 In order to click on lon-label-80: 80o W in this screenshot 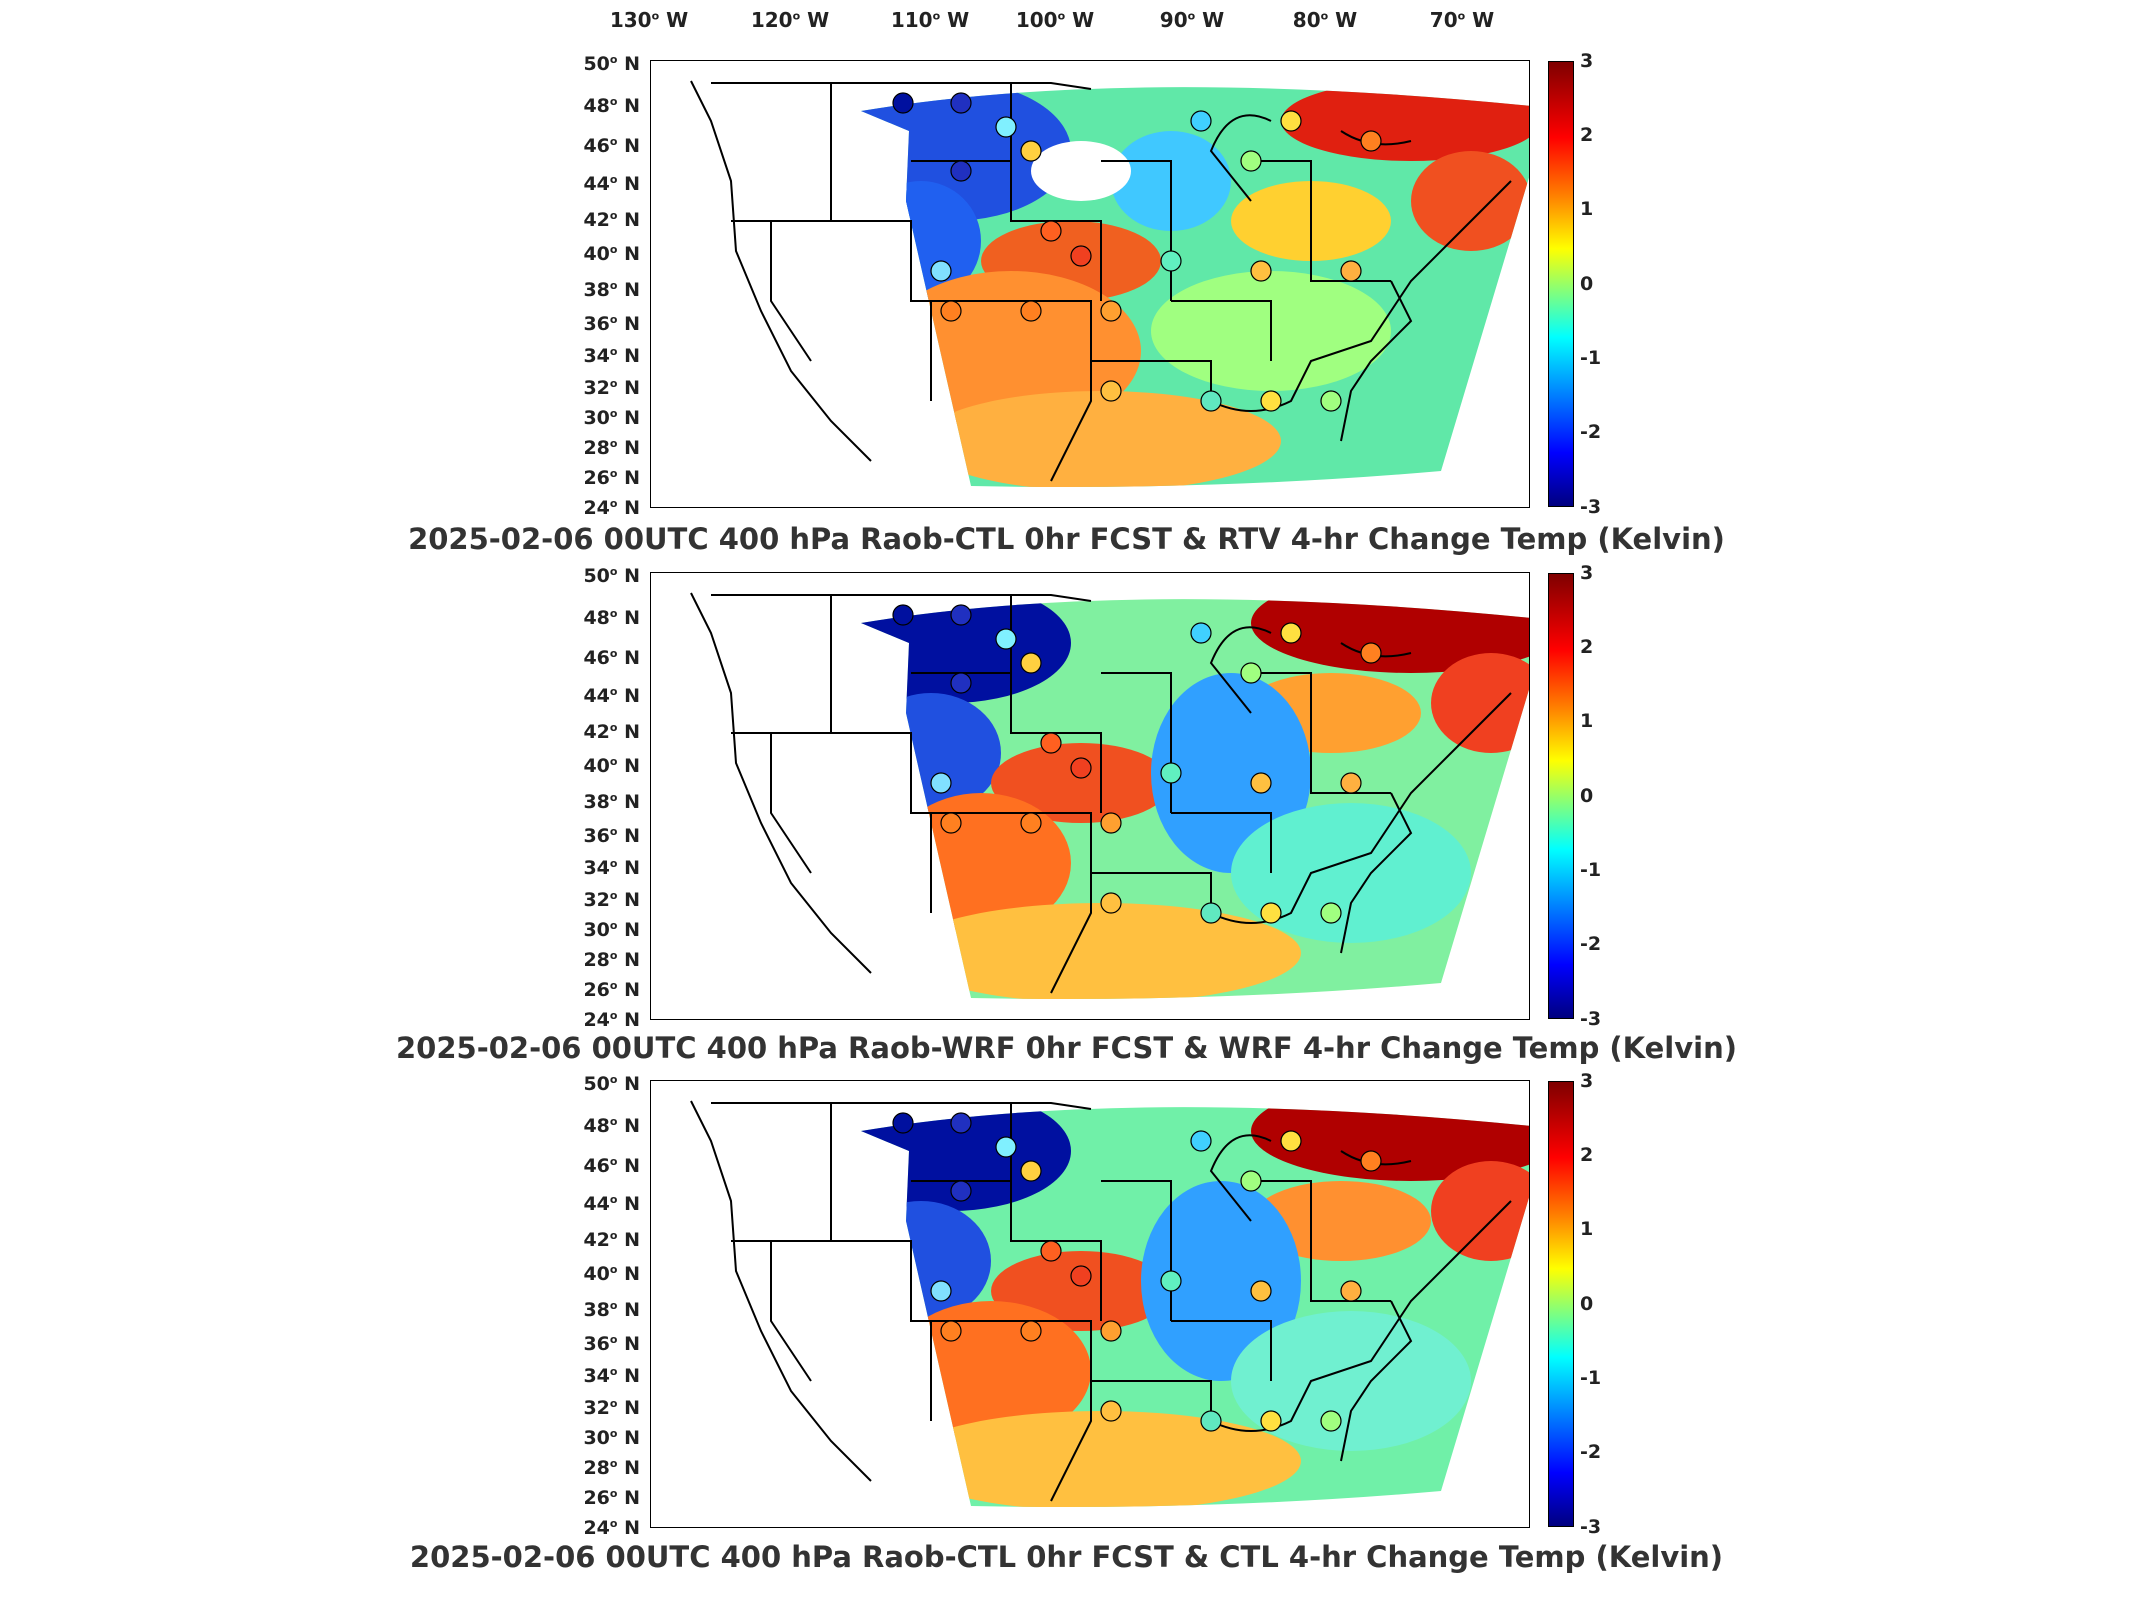, I will do `click(1325, 20)`.